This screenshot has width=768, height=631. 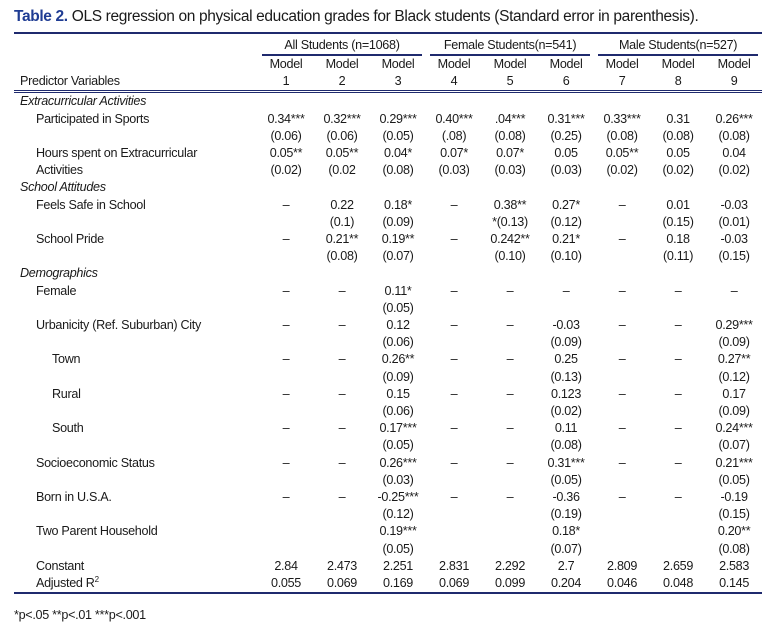 I want to click on cell-model-6: 0.123, so click(x=566, y=393).